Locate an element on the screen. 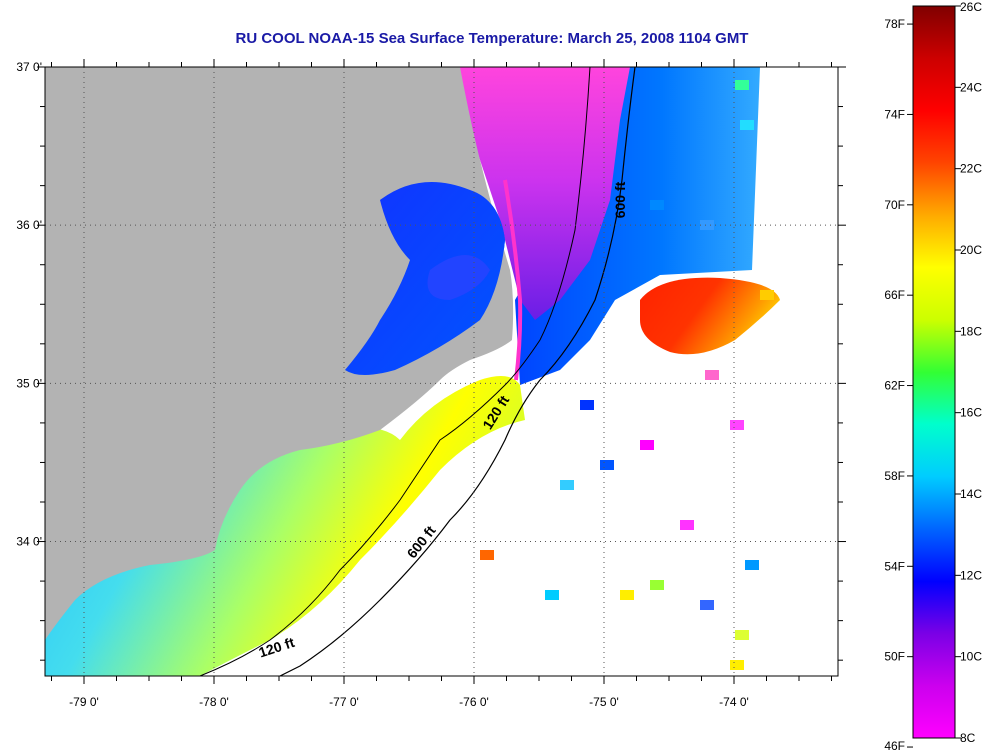 Image resolution: width=984 pixels, height=754 pixels. celsius-label: 8C is located at coordinates (968, 738).